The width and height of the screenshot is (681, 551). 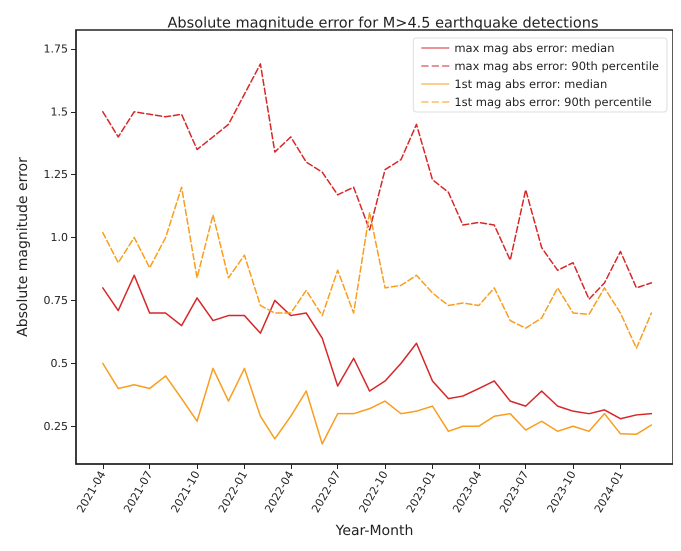 I want to click on y-tick-label: 0.5, so click(x=59, y=363).